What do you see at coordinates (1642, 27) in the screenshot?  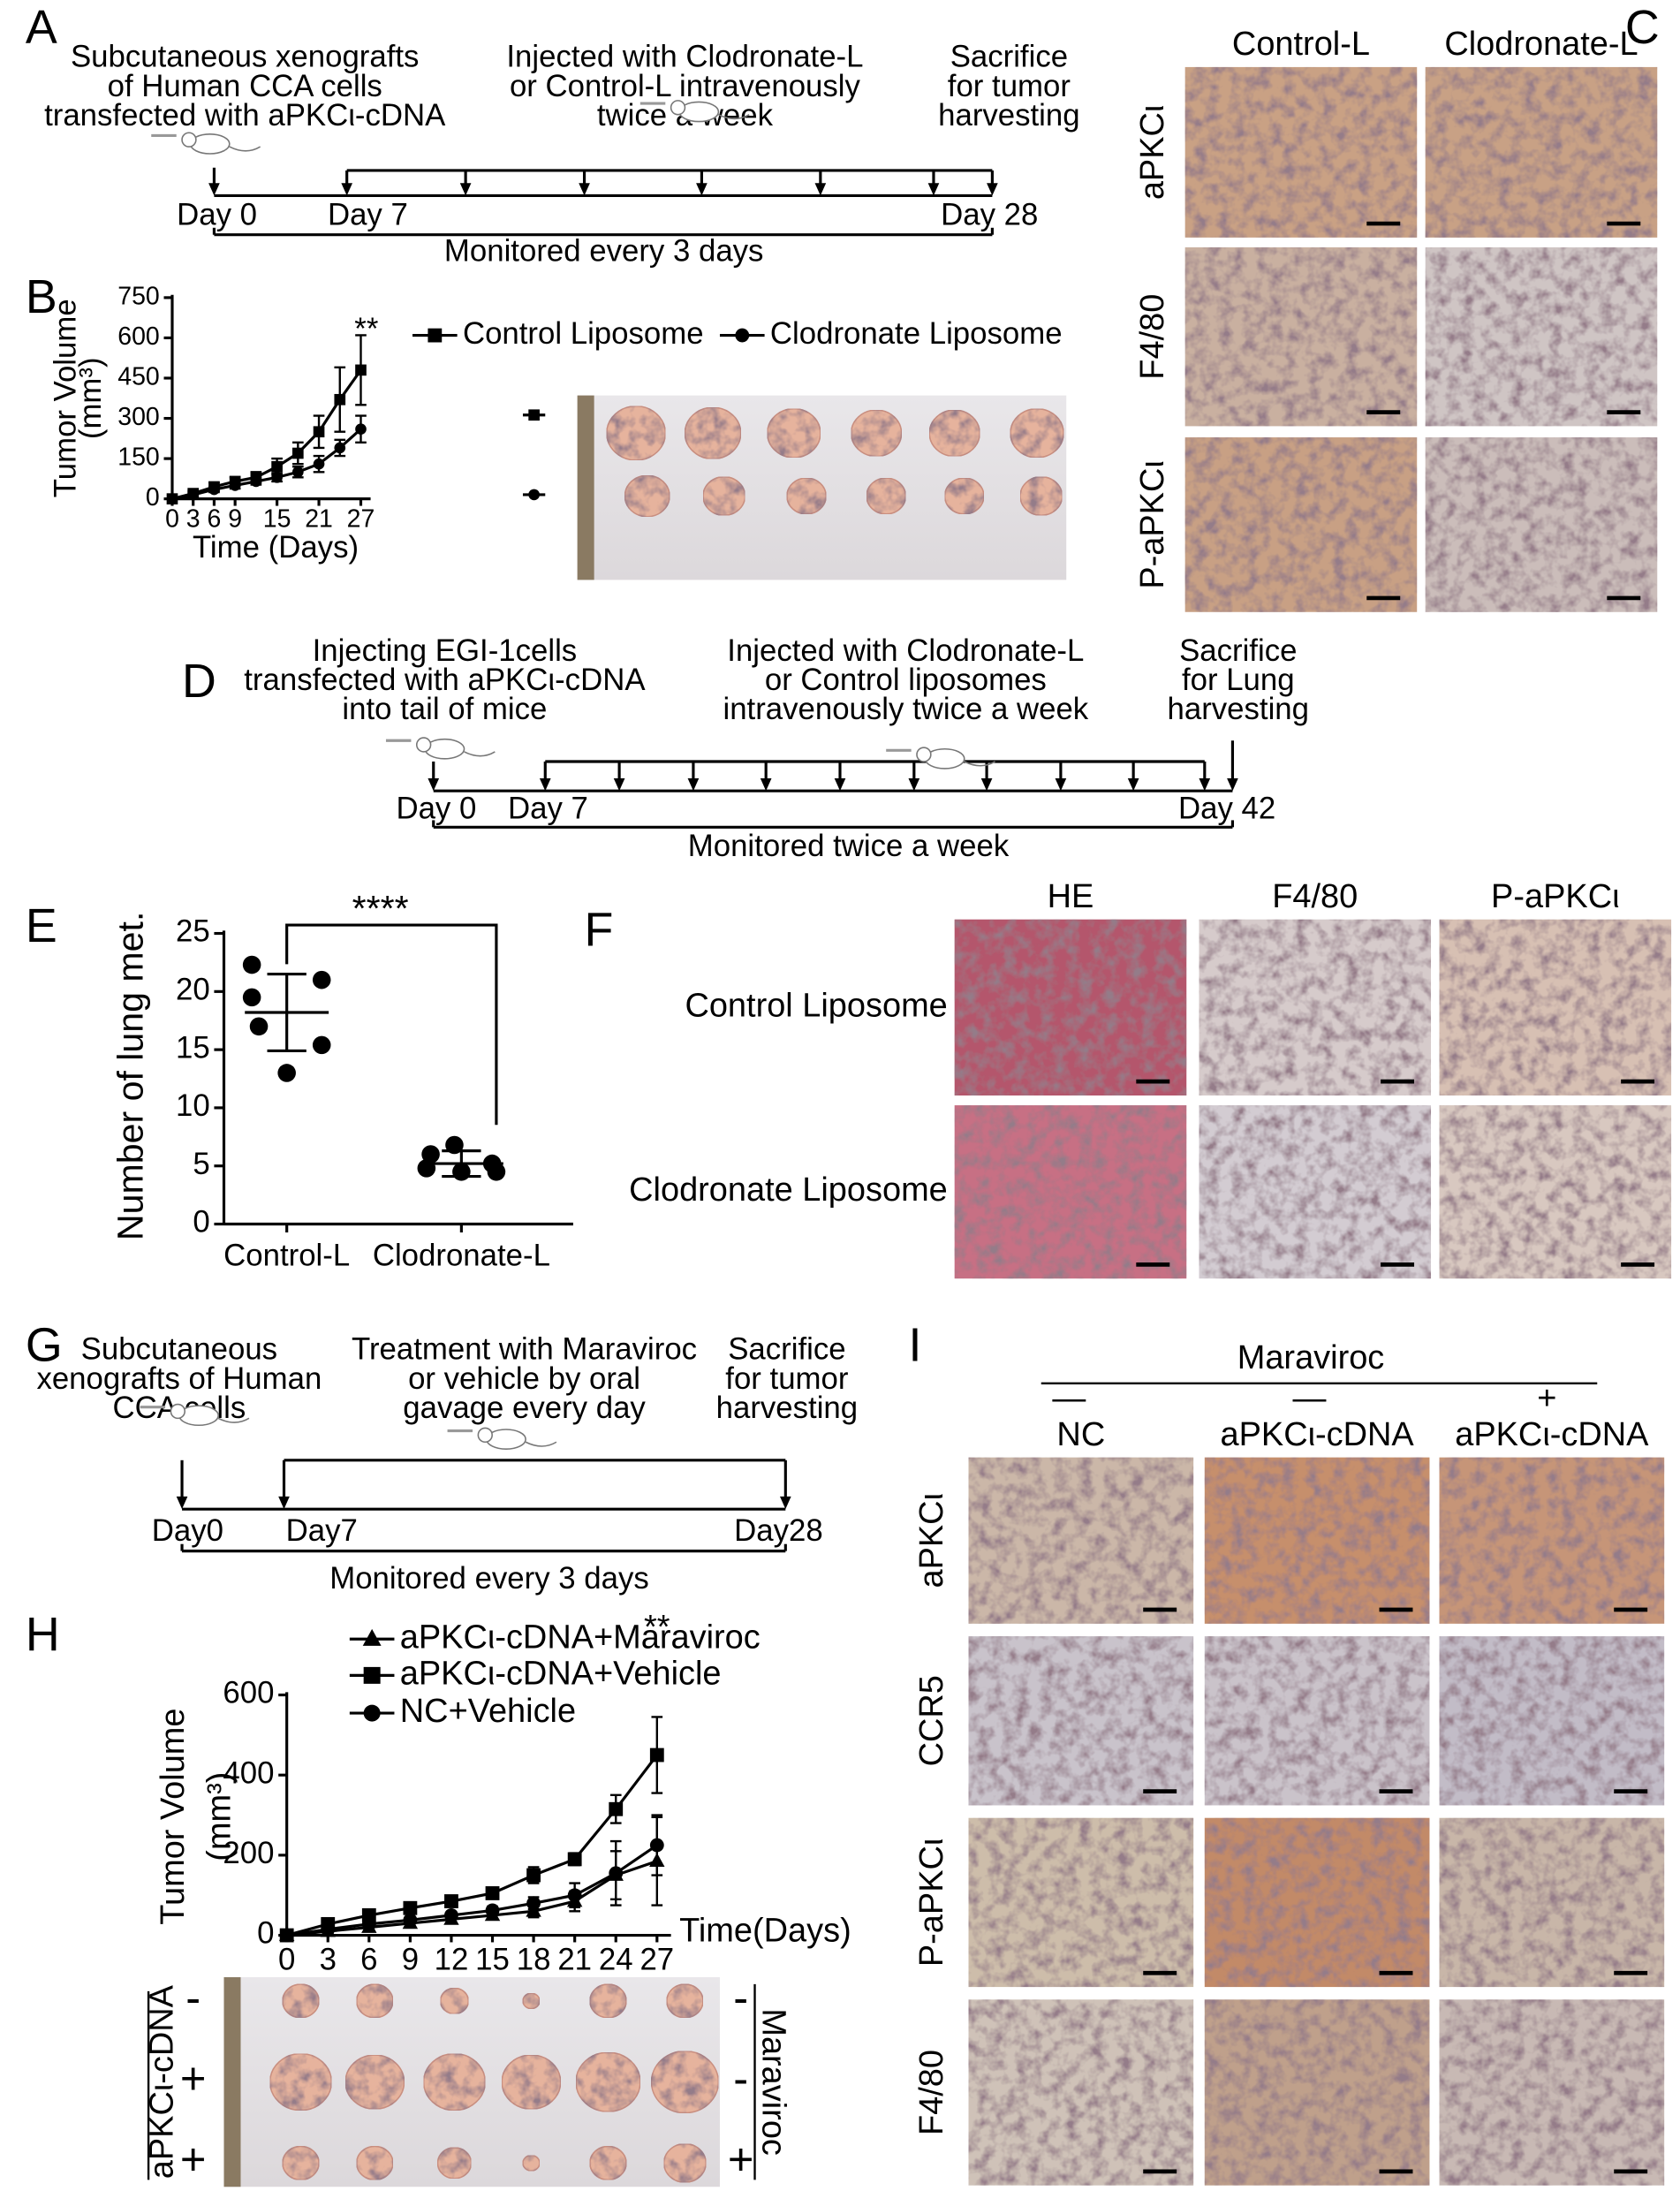 I see `panel-letter: C` at bounding box center [1642, 27].